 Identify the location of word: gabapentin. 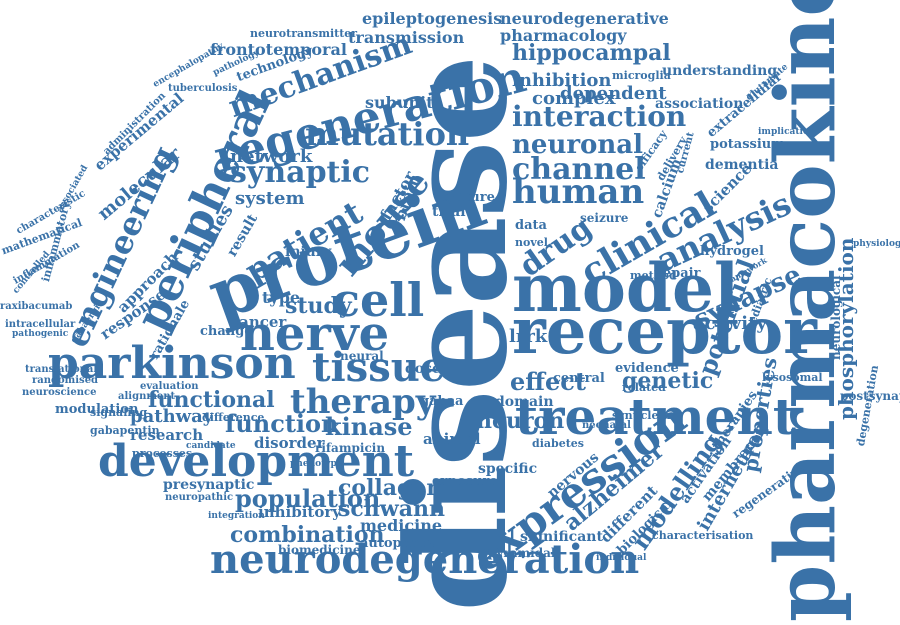
(125, 430).